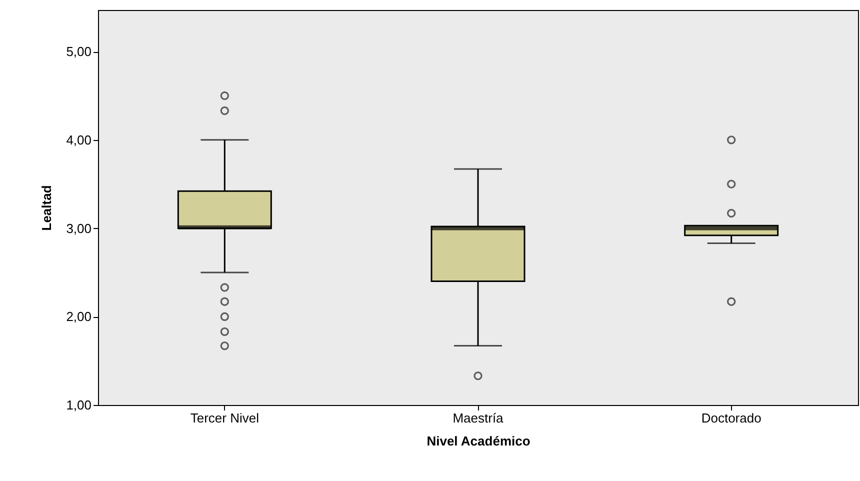 This screenshot has height=481, width=860. I want to click on y-tick-label: 5,00, so click(79, 52).